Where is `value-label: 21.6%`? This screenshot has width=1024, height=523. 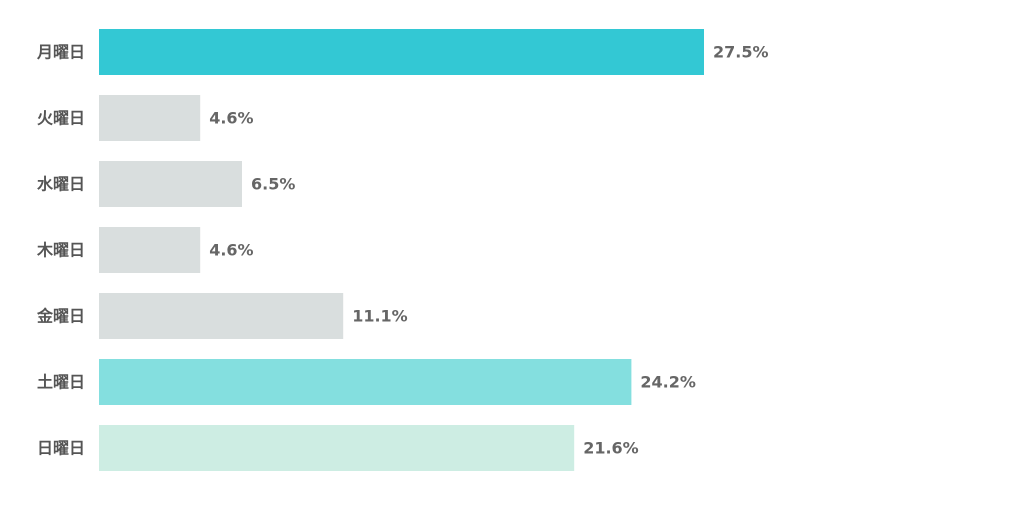 value-label: 21.6% is located at coordinates (611, 448).